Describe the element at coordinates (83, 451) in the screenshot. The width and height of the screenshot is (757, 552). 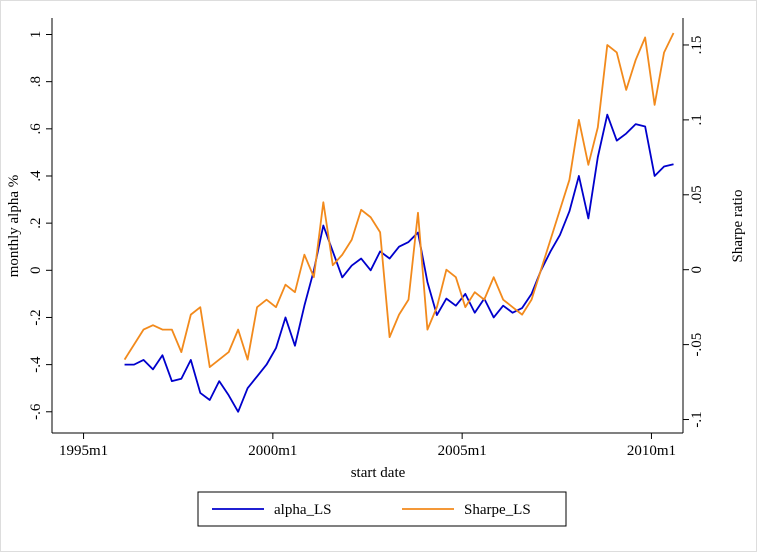
I see `x-tick-label: 1995m1` at that location.